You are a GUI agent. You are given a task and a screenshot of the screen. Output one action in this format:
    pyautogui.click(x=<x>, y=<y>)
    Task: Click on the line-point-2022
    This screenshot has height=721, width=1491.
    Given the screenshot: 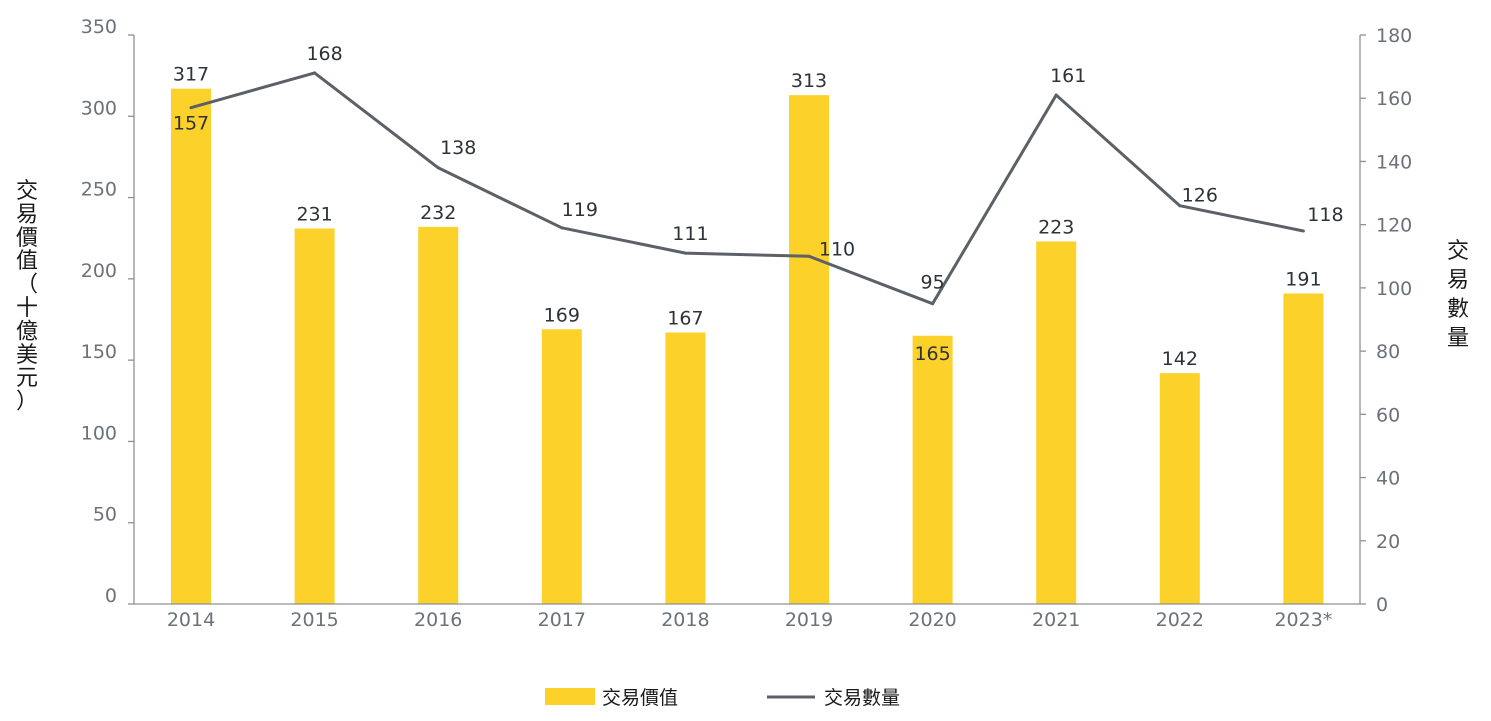 What is the action you would take?
    pyautogui.click(x=1180, y=206)
    